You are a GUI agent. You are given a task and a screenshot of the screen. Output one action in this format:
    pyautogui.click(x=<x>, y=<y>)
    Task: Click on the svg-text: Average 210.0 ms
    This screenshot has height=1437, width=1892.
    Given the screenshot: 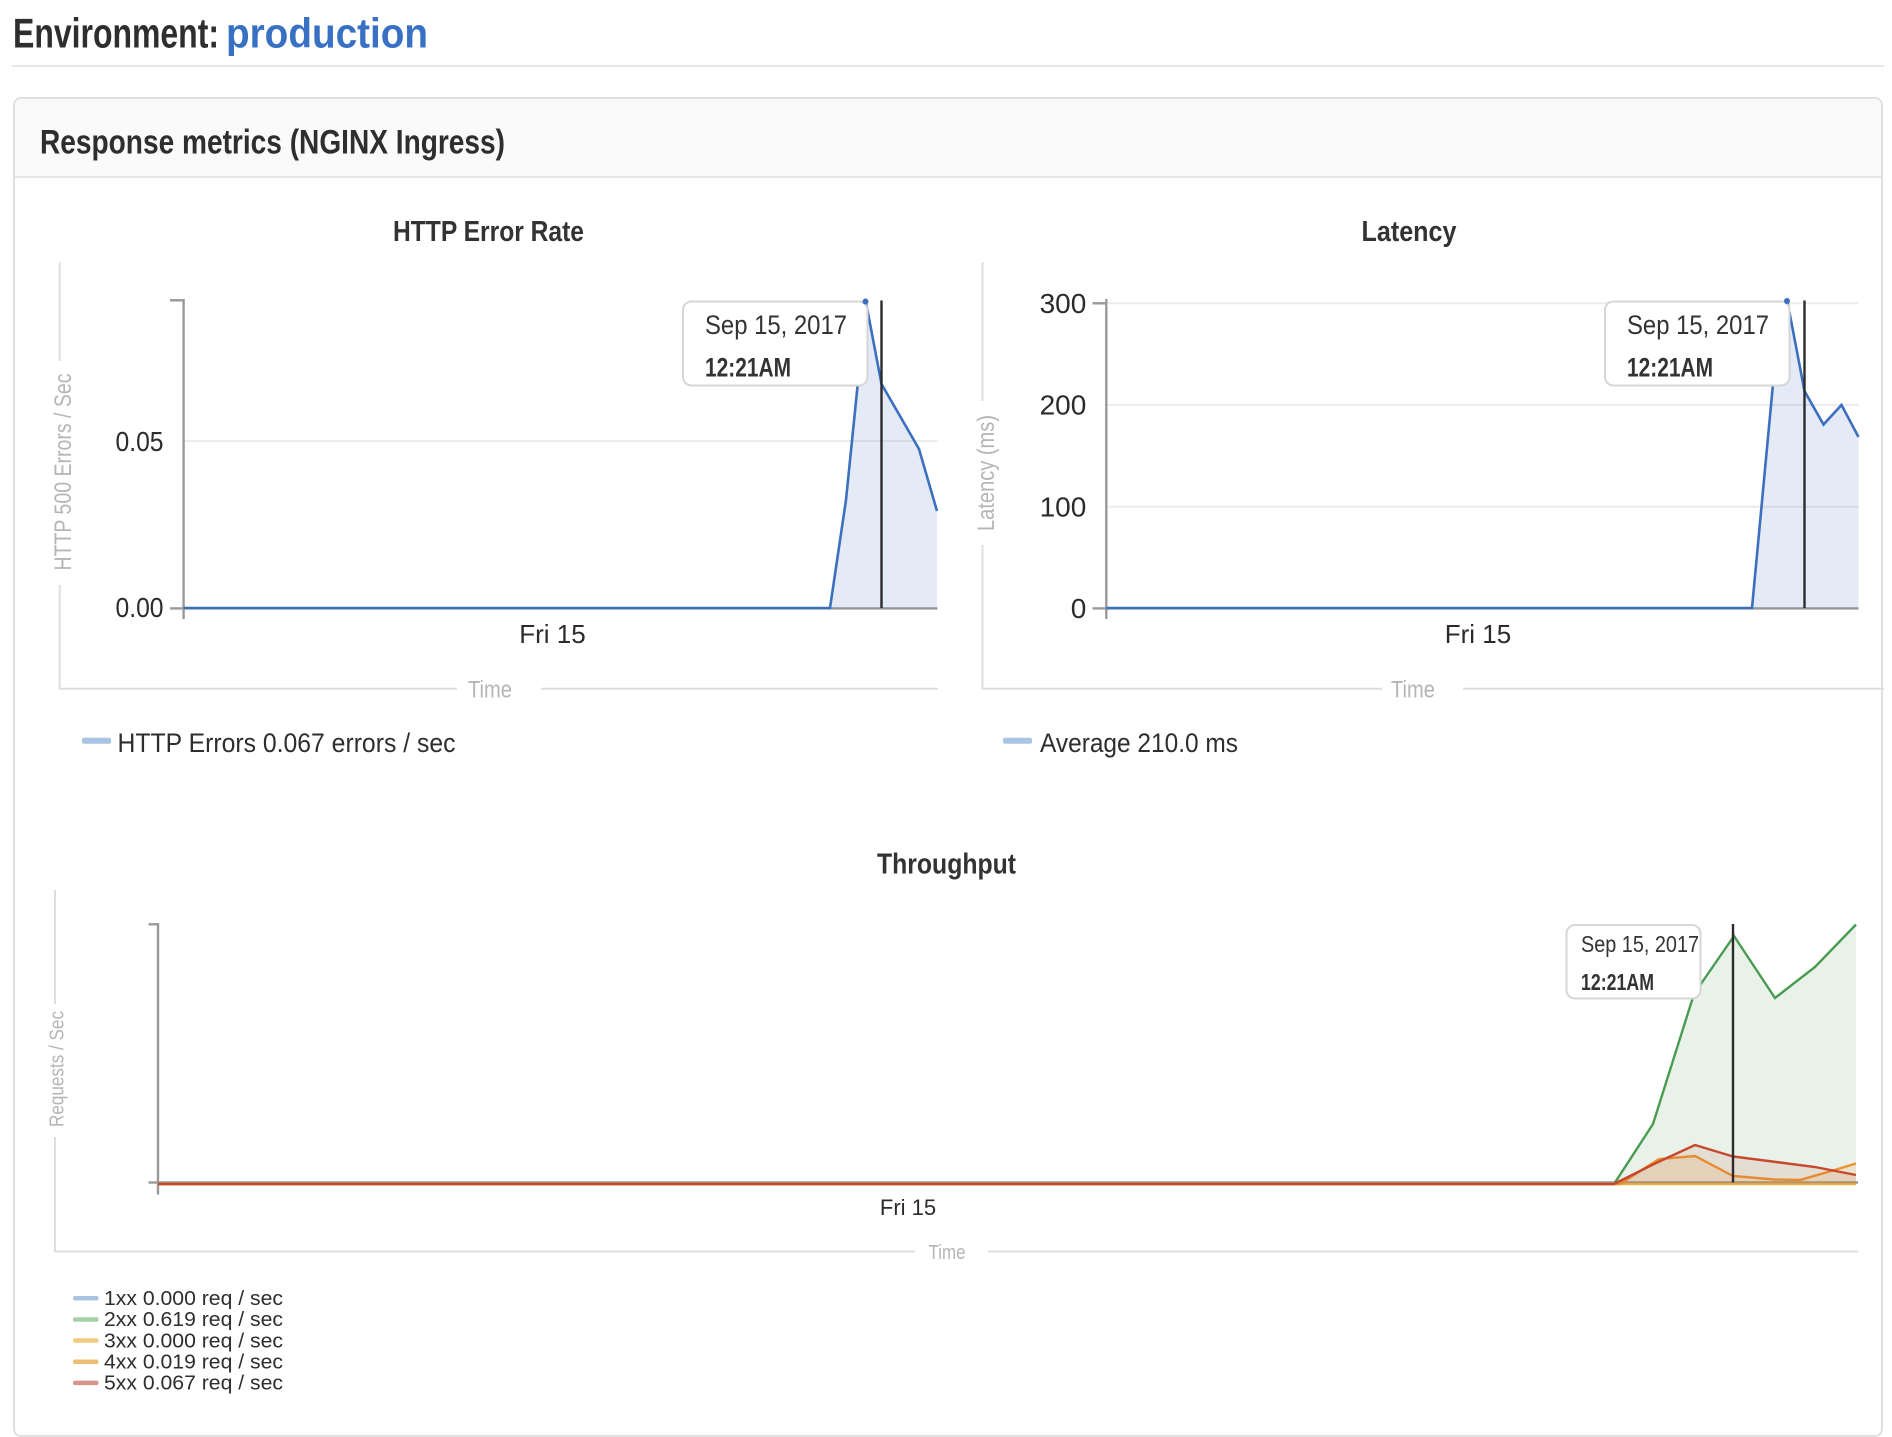 What is the action you would take?
    pyautogui.click(x=1139, y=743)
    